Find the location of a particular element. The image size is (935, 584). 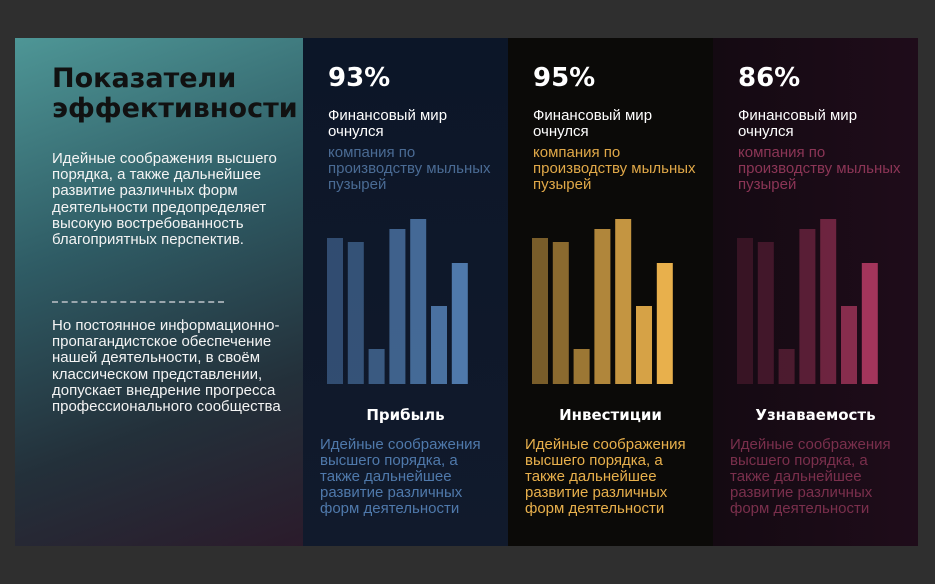

category-label: Прибыль is located at coordinates (405, 415).